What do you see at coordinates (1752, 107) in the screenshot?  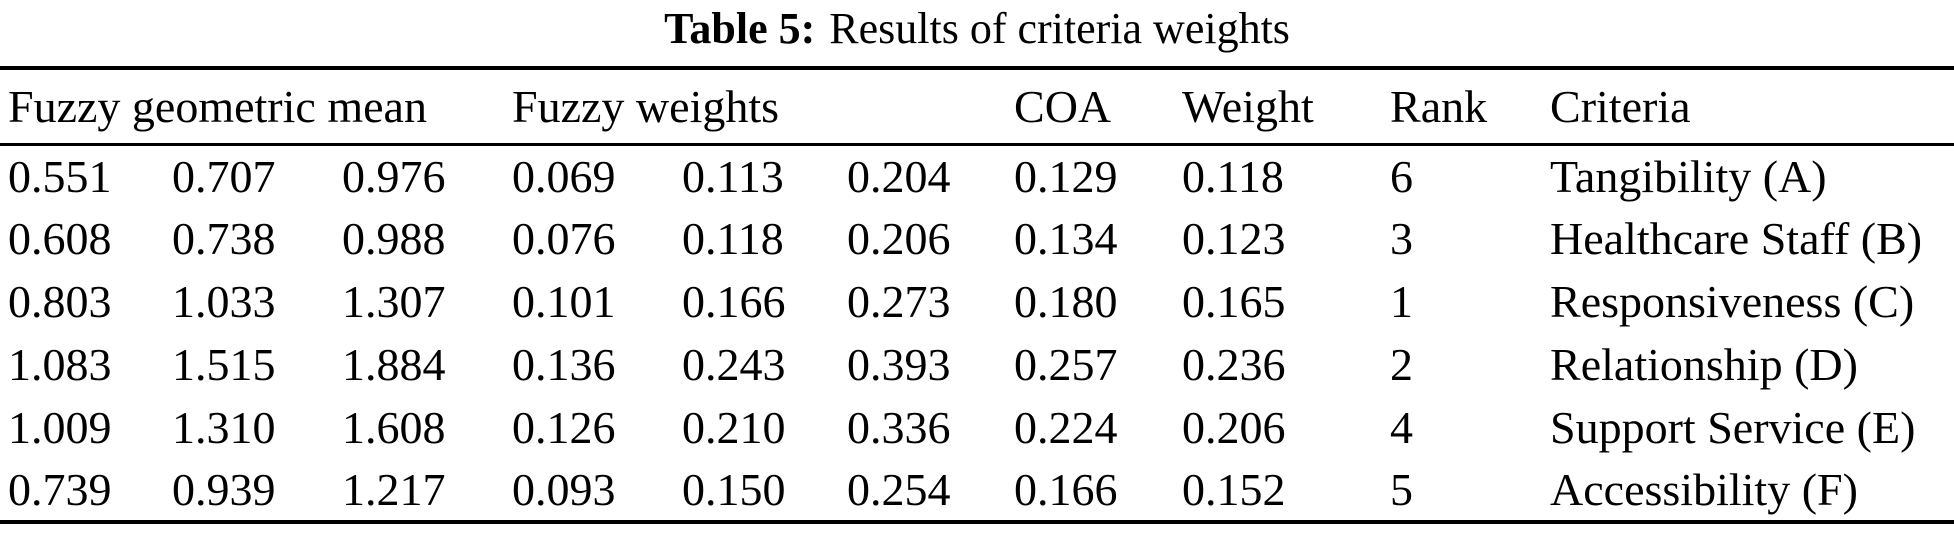 I see `header-criteria: Criteria` at bounding box center [1752, 107].